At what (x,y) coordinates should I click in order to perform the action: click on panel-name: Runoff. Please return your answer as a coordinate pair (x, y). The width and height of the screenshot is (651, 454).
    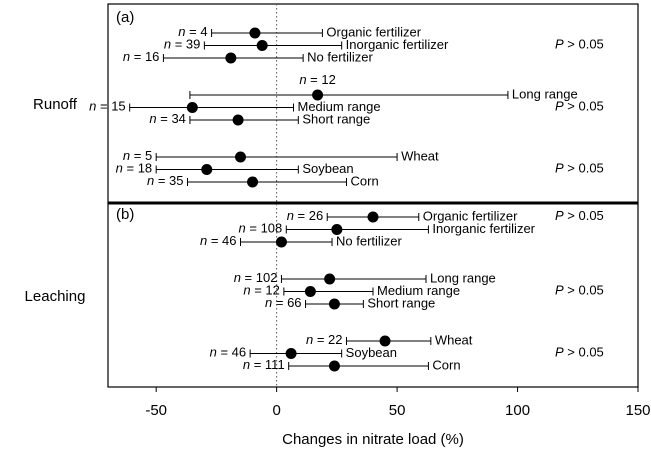
    Looking at the image, I should click on (55, 104).